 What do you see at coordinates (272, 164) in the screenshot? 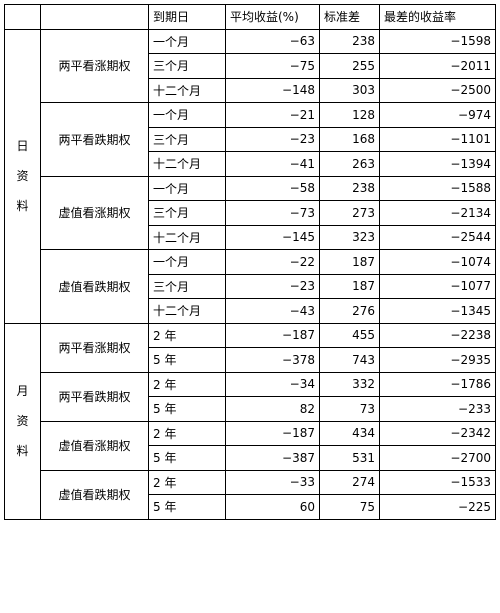
I see `mean-return-cell: −41` at bounding box center [272, 164].